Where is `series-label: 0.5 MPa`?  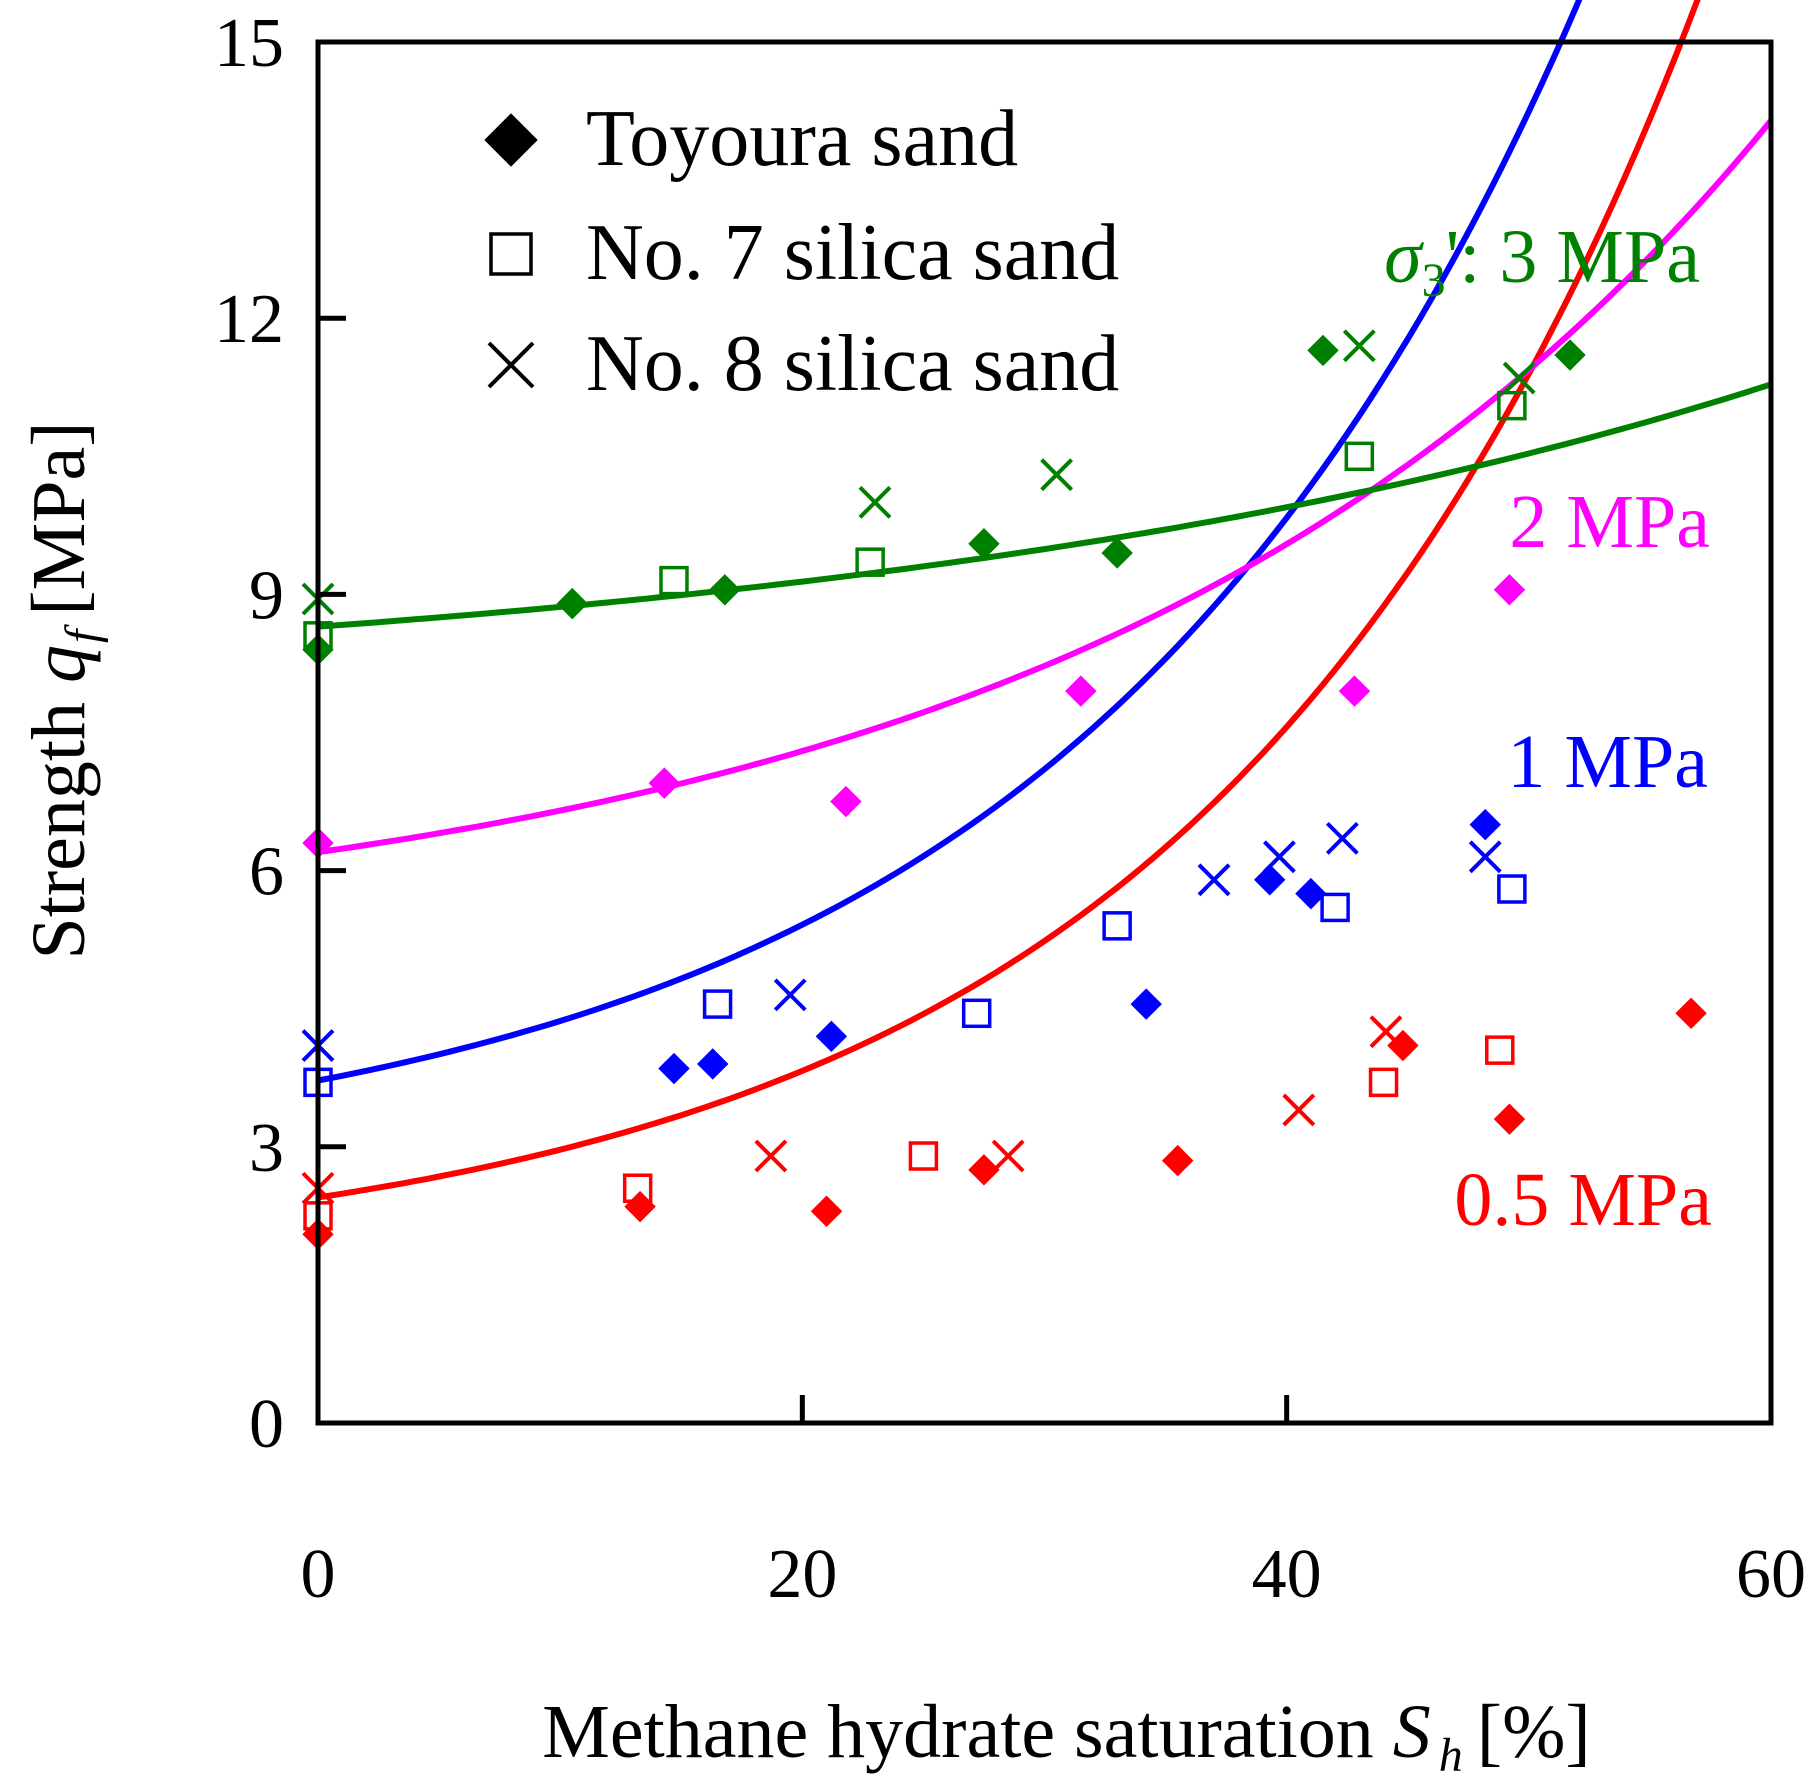
series-label: 0.5 MPa is located at coordinates (1583, 1200).